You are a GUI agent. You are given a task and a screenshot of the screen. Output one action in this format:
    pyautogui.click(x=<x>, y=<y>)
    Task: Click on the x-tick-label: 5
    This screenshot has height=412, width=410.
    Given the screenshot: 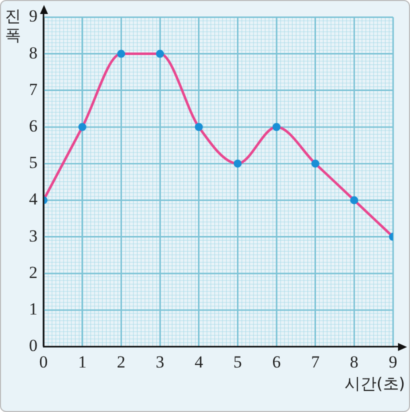 What is the action you would take?
    pyautogui.click(x=237, y=362)
    